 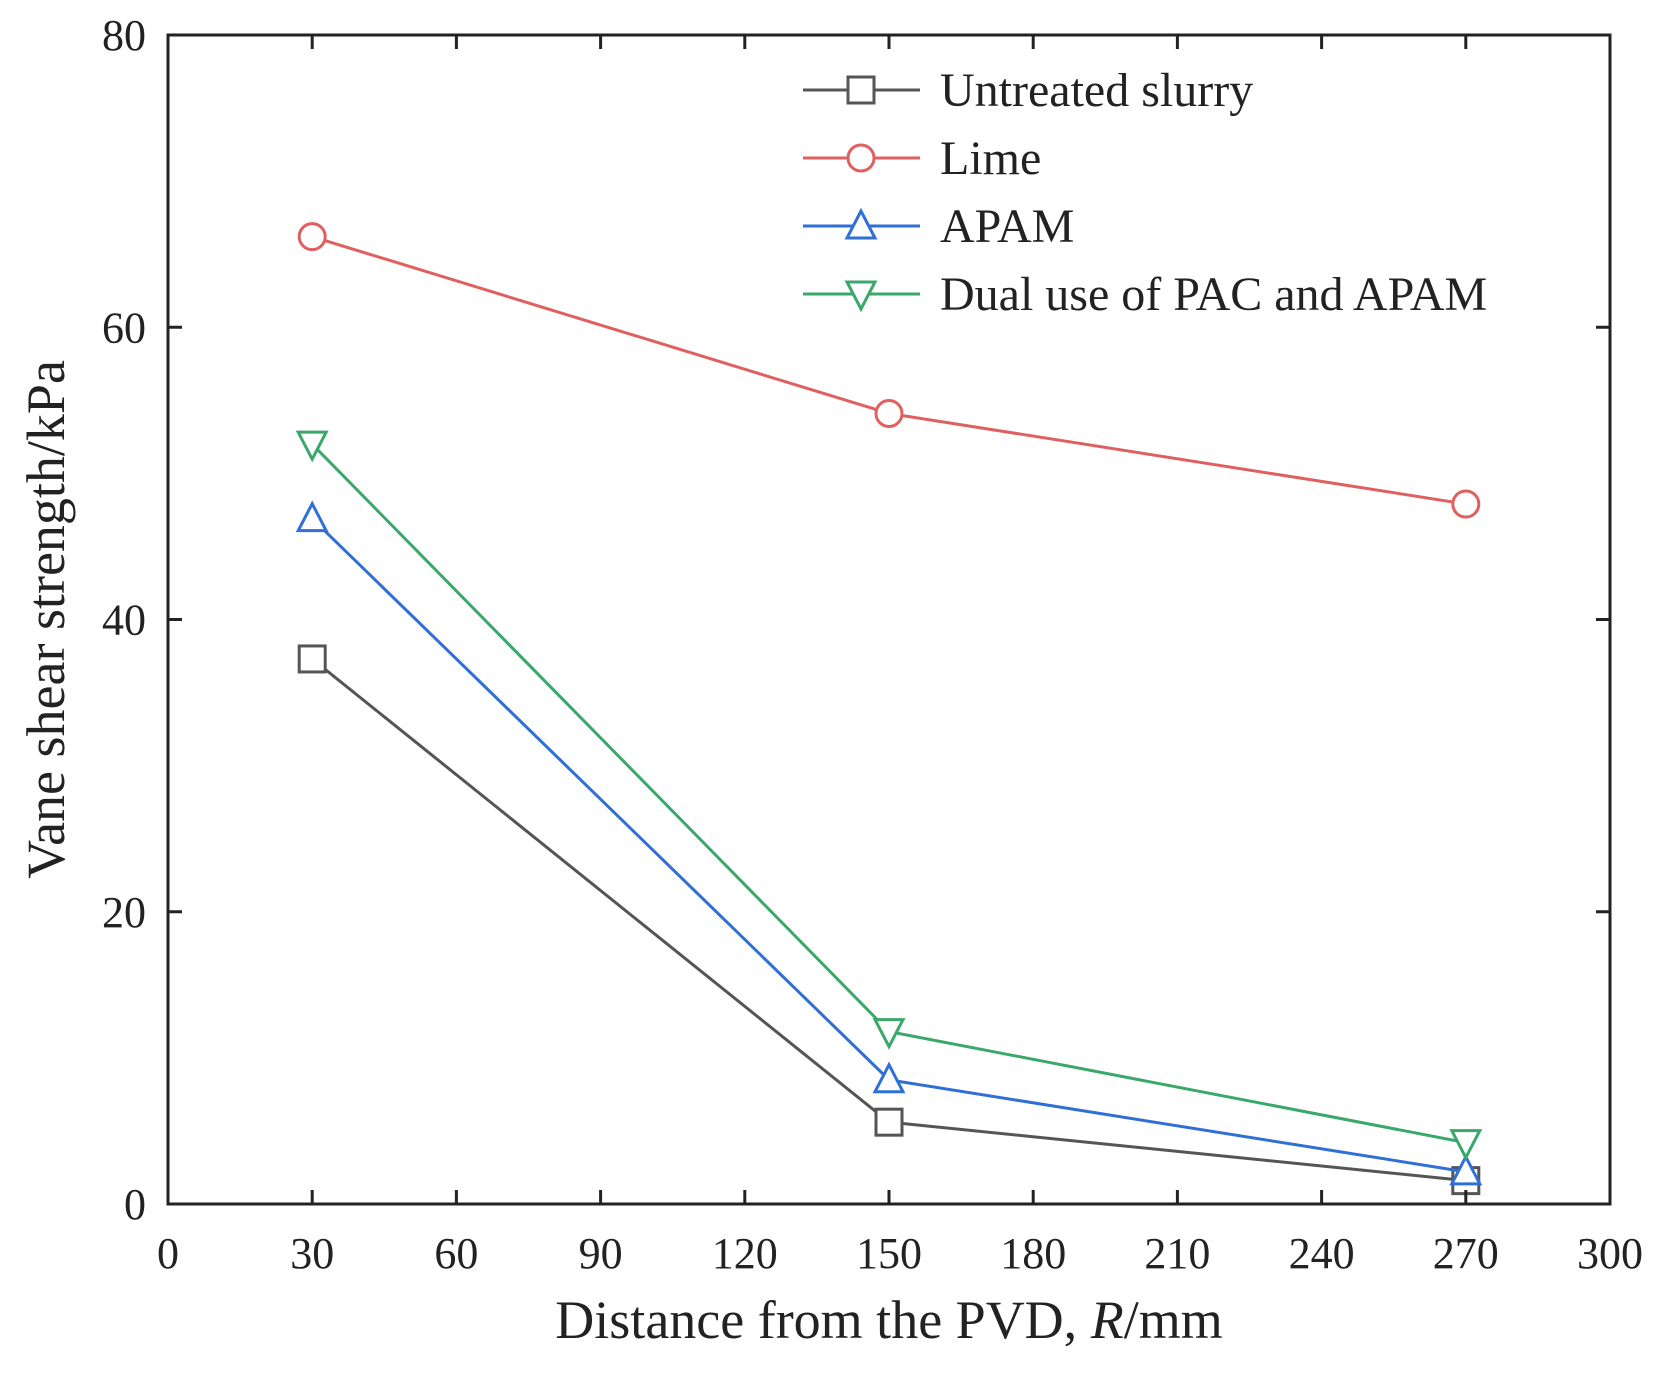 I want to click on x-tick-label: 120, so click(x=745, y=1253).